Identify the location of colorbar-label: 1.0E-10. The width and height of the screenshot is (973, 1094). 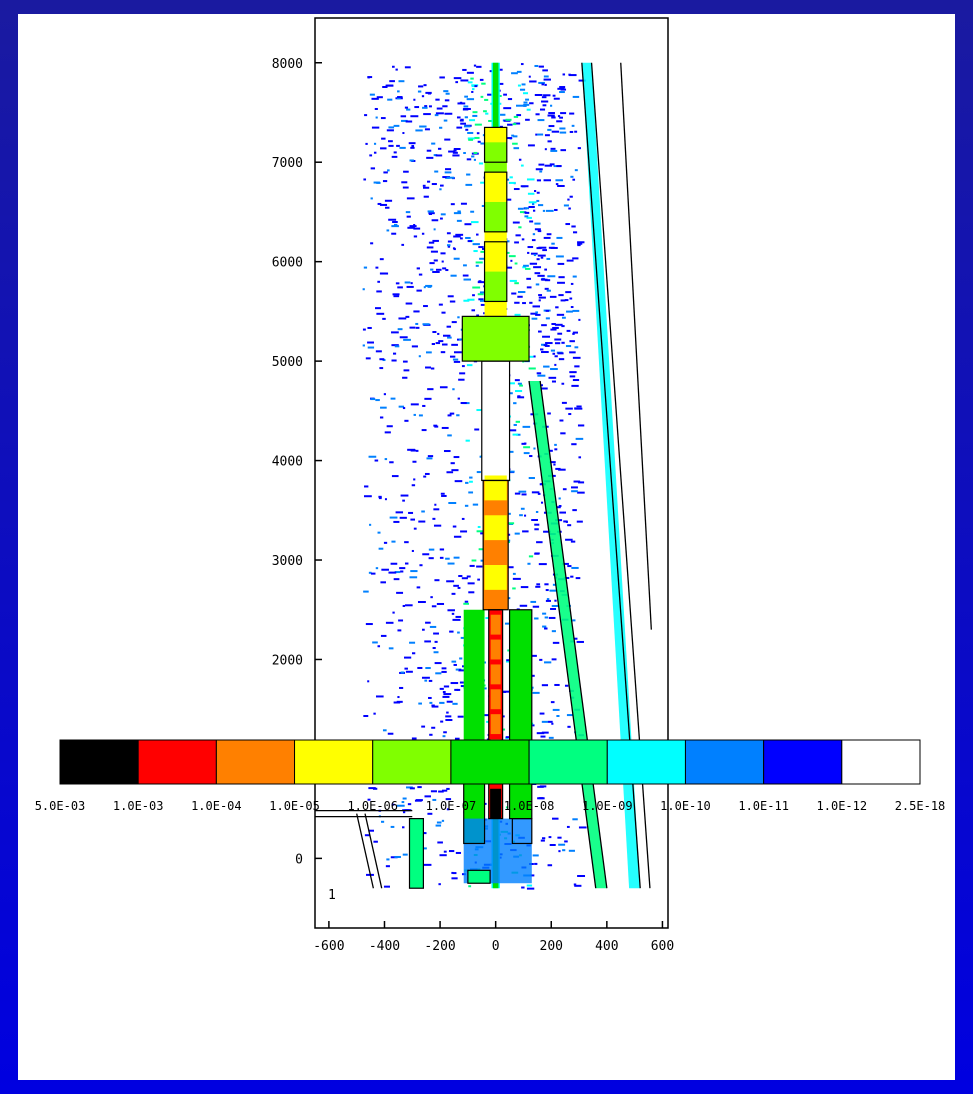
(685, 806).